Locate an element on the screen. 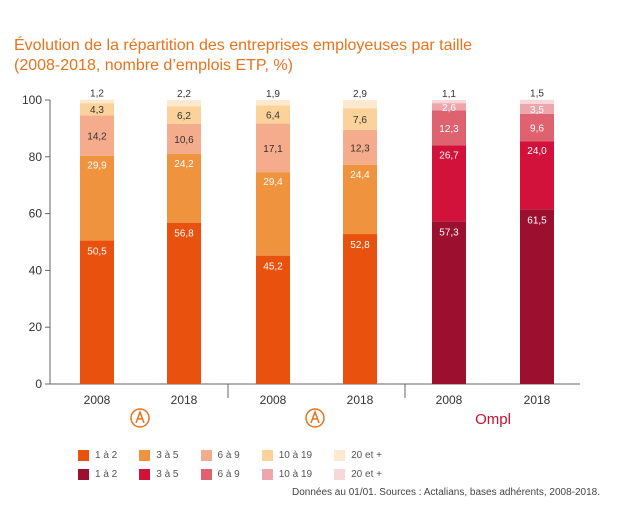 The image size is (644, 516). legend-row-opcapl: 1 à 2 3 à 5 6 à 9 10 à 19 20 et + is located at coordinates (241, 474).